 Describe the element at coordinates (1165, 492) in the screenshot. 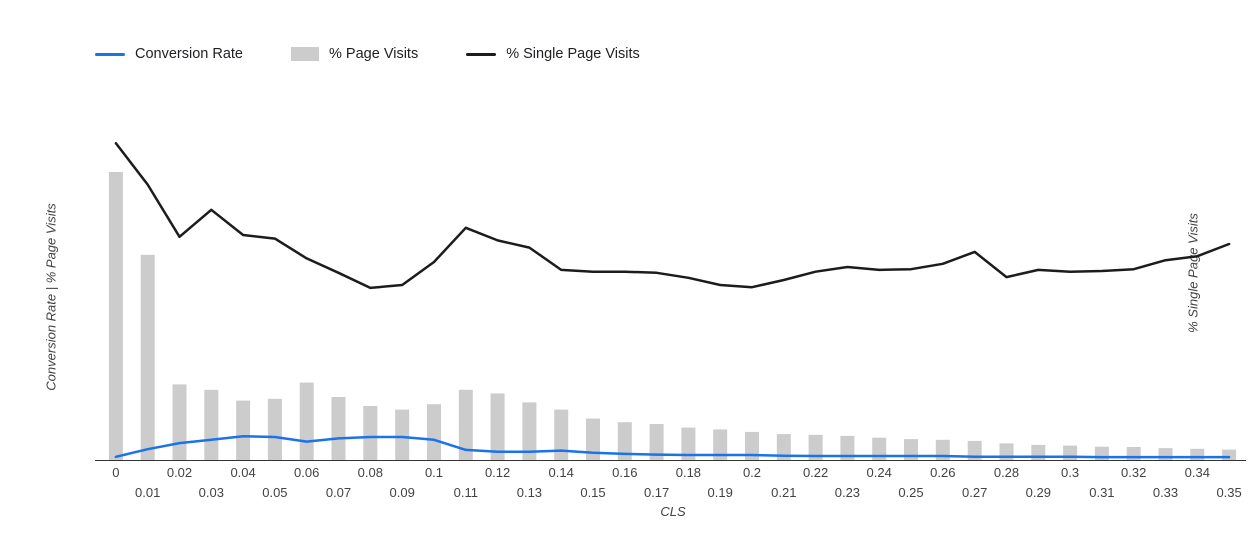

I see `x-tick-label: 0.33` at that location.